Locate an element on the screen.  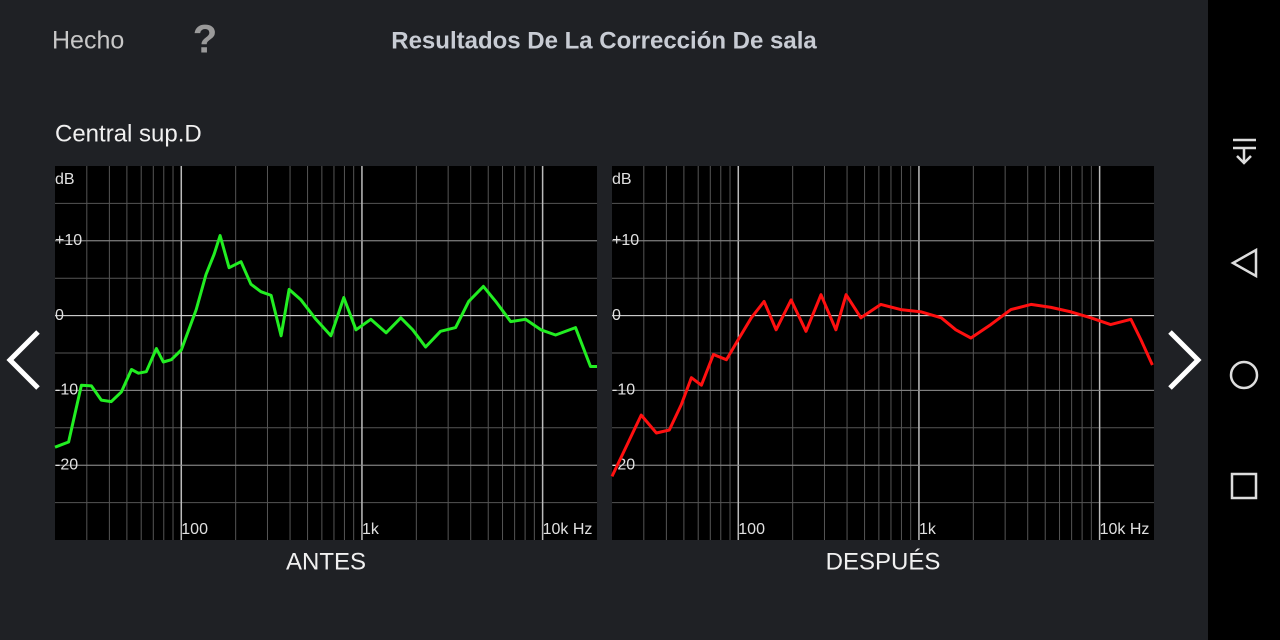
done-button: Hecho is located at coordinates (88, 41).